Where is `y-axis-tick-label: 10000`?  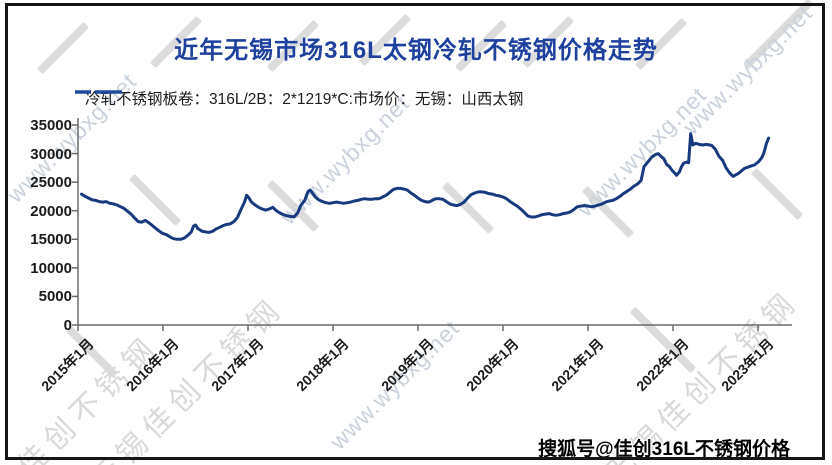
y-axis-tick-label: 10000 is located at coordinates (51, 268).